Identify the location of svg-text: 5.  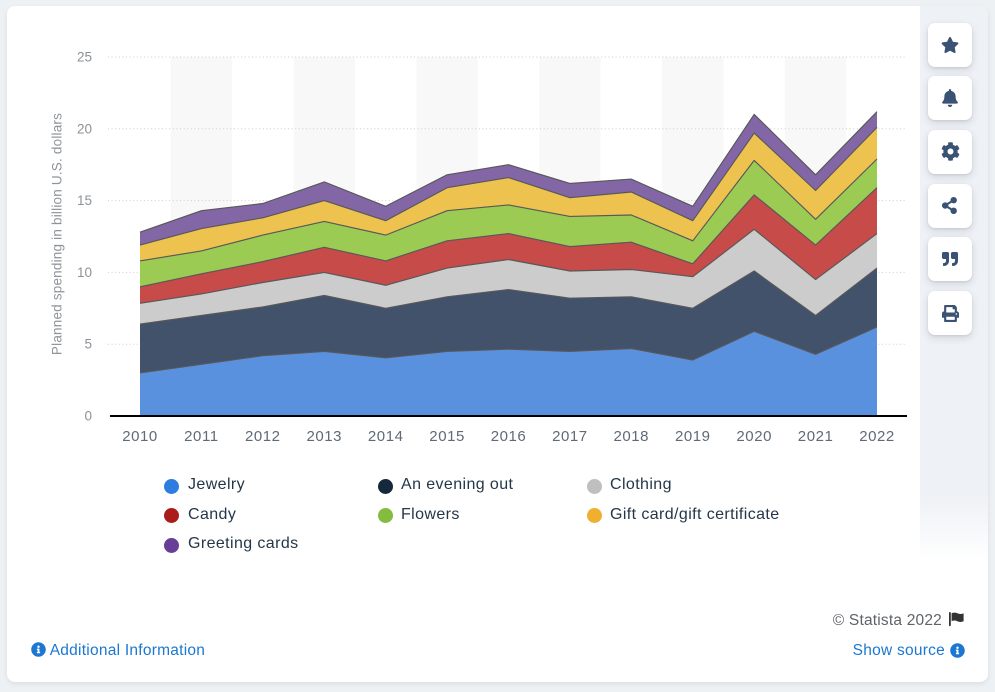
(88, 344).